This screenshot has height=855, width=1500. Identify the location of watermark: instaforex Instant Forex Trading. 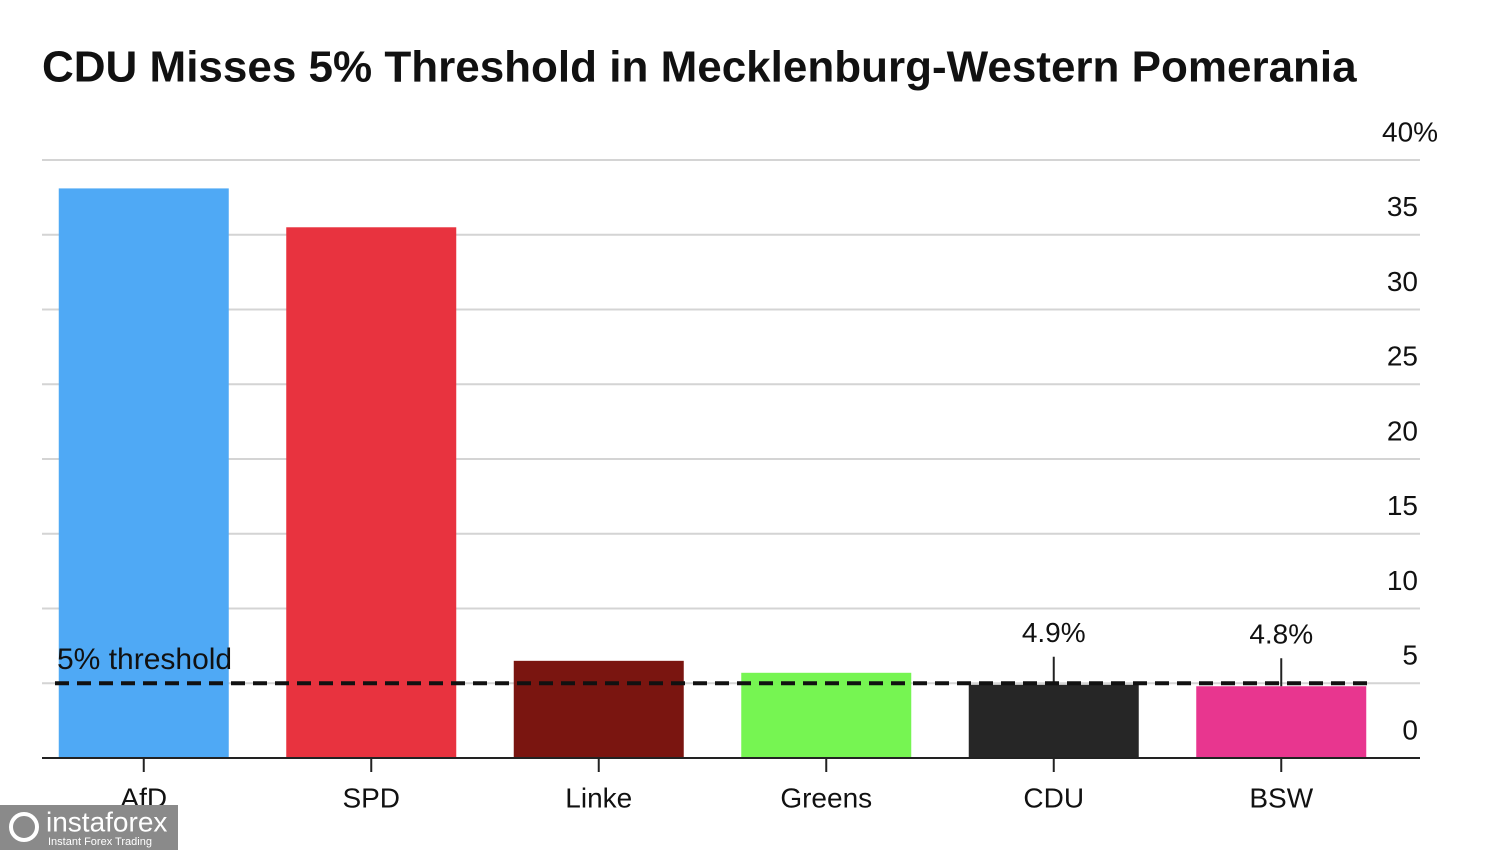
(89, 827).